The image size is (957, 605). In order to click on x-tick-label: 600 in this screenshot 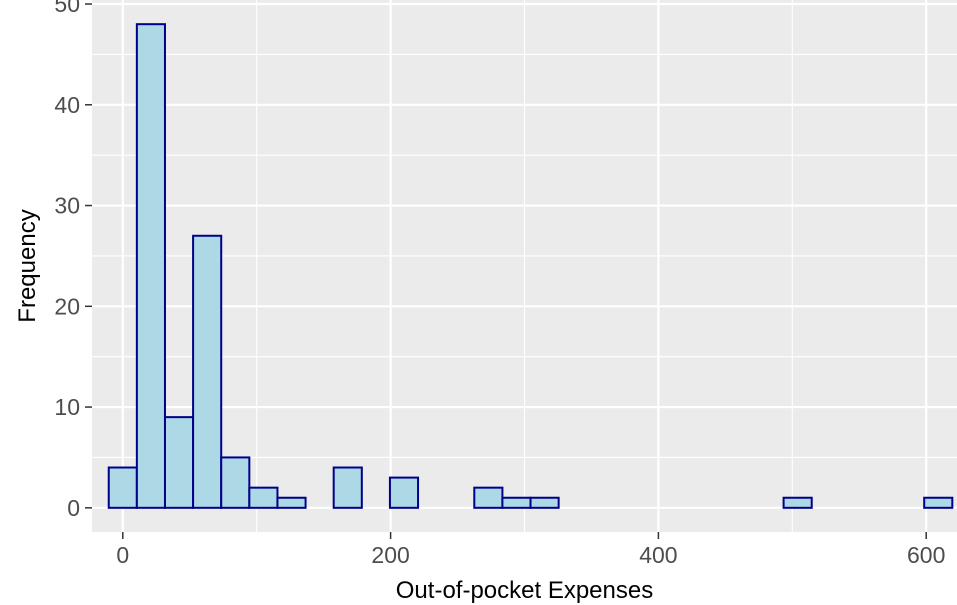, I will do `click(926, 555)`.